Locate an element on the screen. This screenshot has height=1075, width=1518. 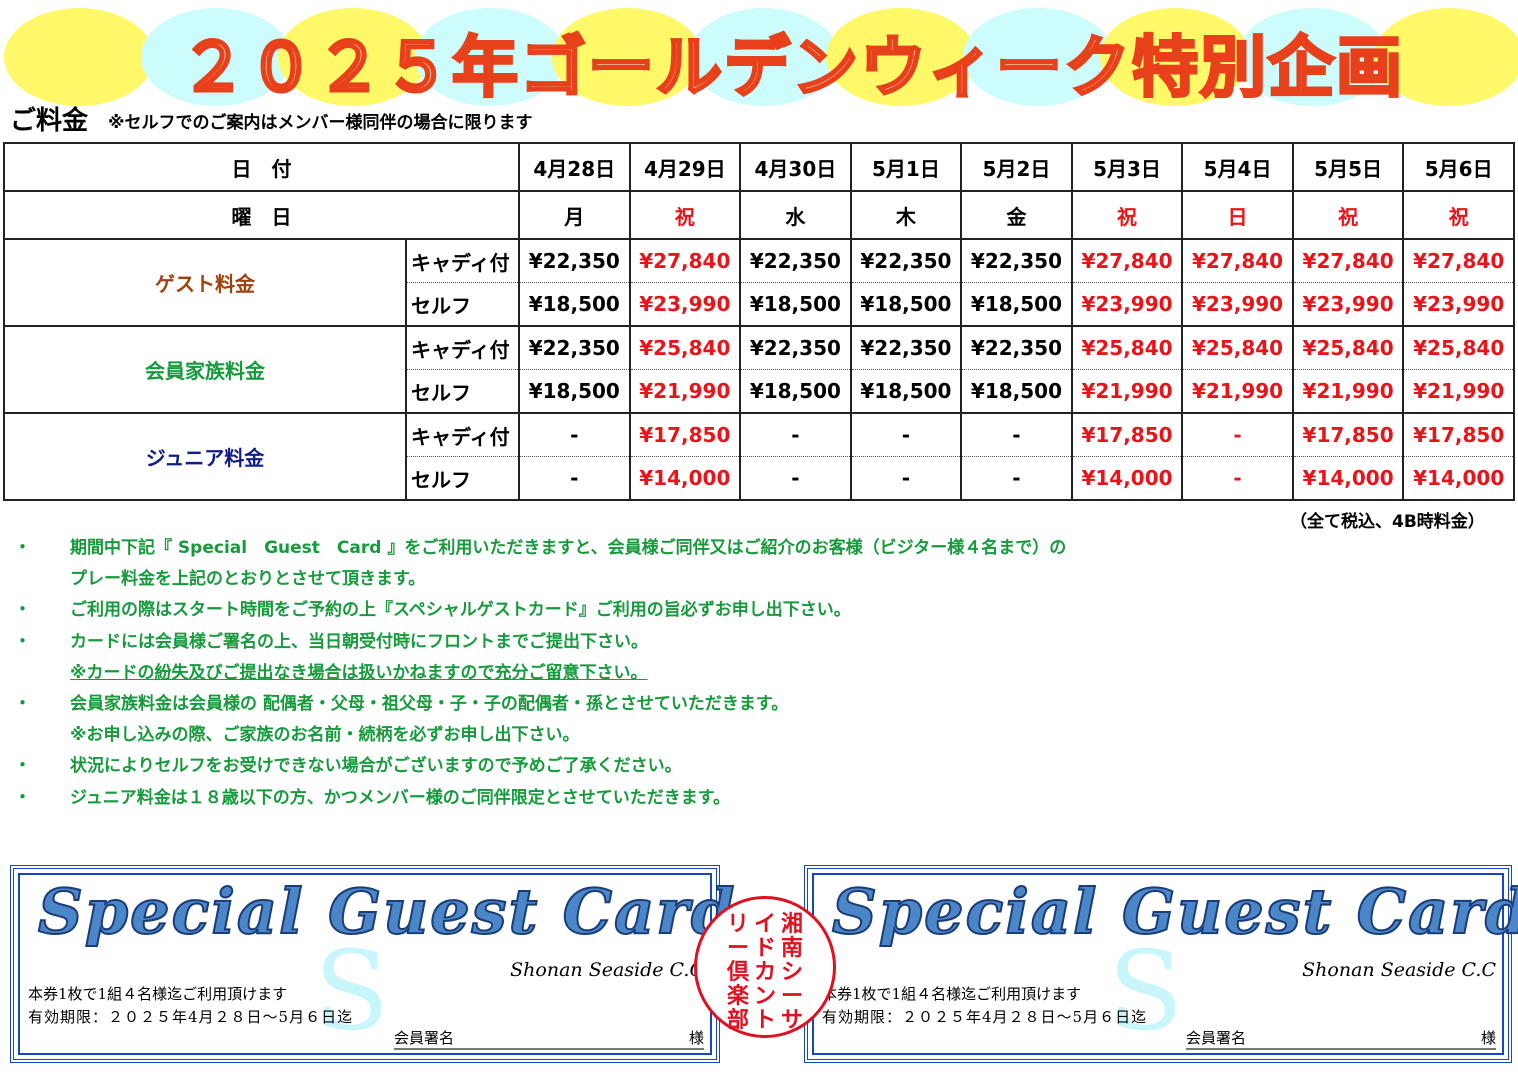
card-validity: 有効期限：２０２５年4月２８日～5月６日迄 is located at coordinates (985, 1017).